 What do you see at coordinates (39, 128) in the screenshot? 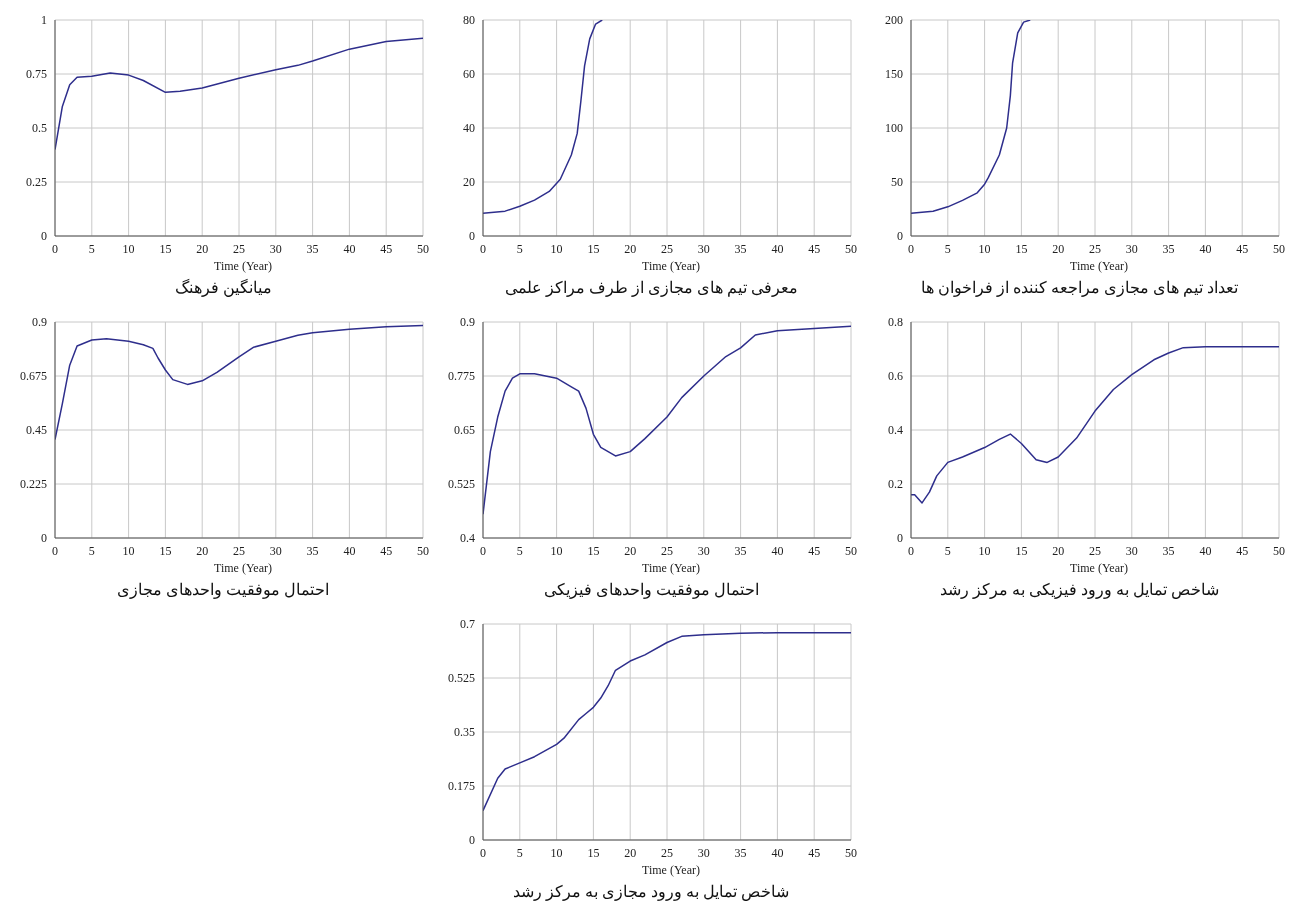
I see `y-tick-label: 0.5` at bounding box center [39, 128].